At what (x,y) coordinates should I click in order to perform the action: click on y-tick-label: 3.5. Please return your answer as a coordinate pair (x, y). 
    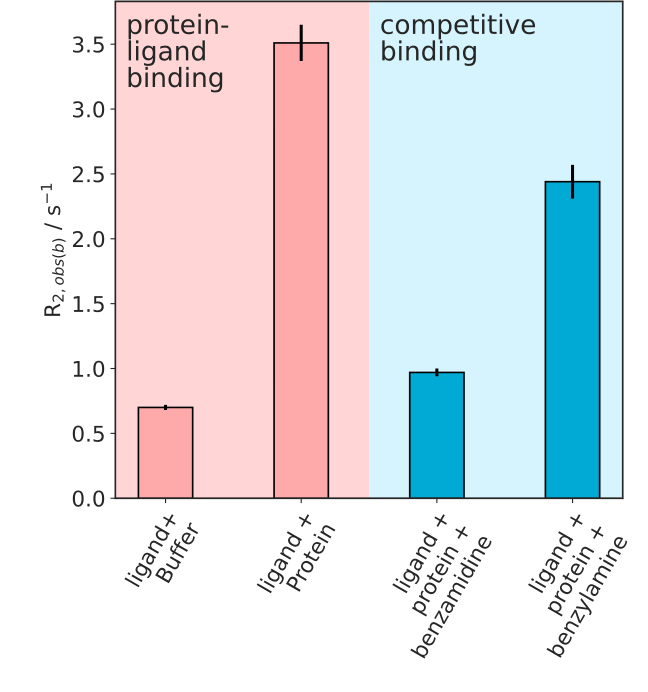
    Looking at the image, I should click on (88, 44).